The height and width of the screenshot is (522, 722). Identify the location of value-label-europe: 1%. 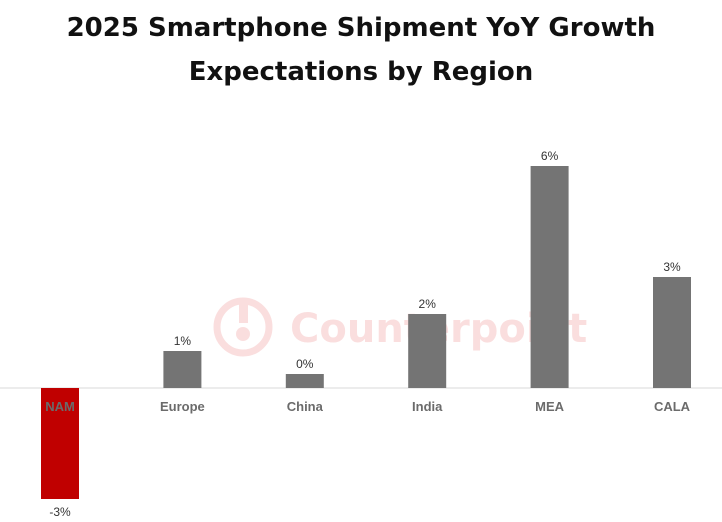
(183, 341).